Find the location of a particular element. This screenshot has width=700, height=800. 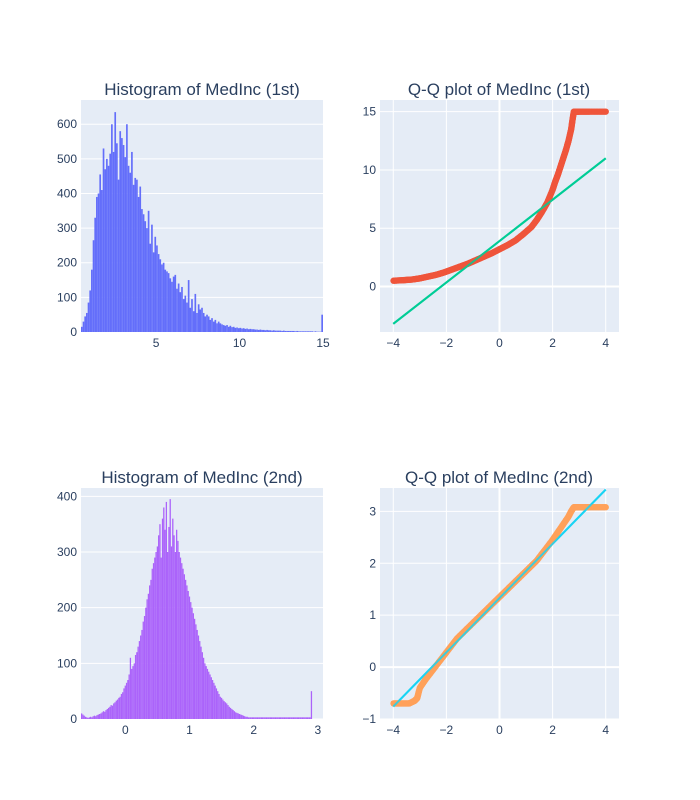

y-tick-label: 100 is located at coordinates (67, 663).